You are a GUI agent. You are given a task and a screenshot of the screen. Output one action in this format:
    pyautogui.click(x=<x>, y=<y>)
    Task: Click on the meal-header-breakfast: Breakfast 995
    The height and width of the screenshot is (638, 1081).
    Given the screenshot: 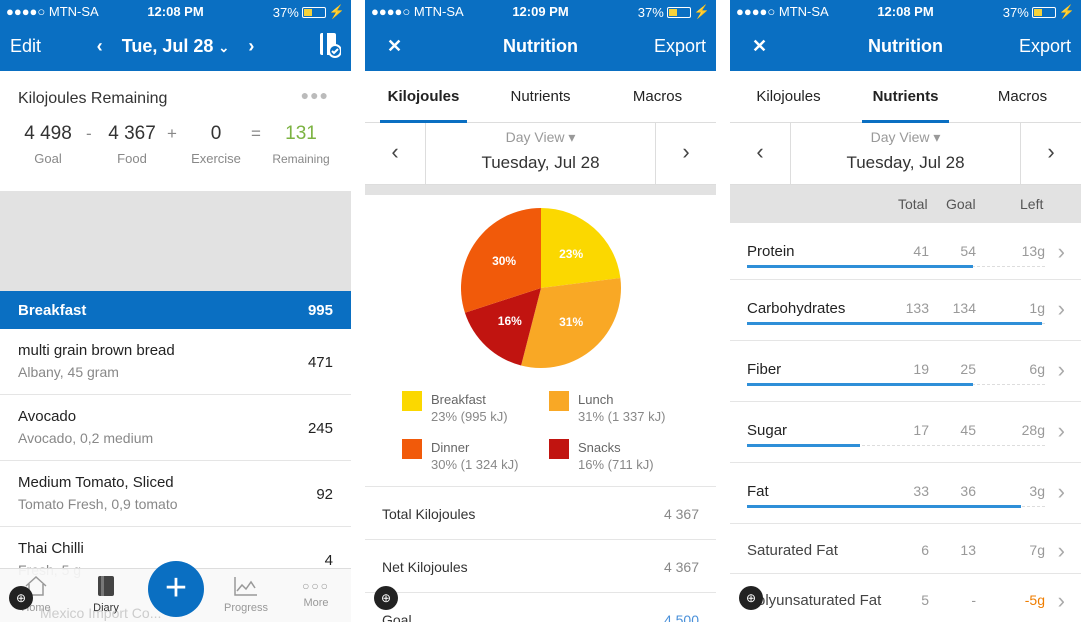 What is the action you would take?
    pyautogui.click(x=175, y=310)
    